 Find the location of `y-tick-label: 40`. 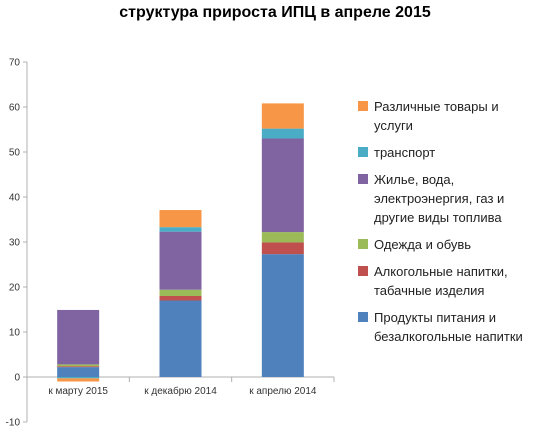

y-tick-label: 40 is located at coordinates (15, 198).